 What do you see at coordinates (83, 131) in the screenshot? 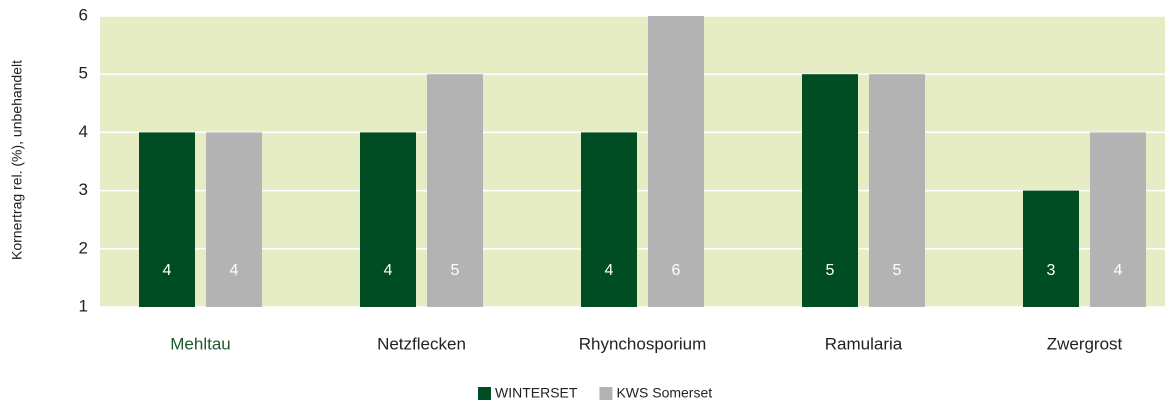
I see `y-tick-label: 4` at bounding box center [83, 131].